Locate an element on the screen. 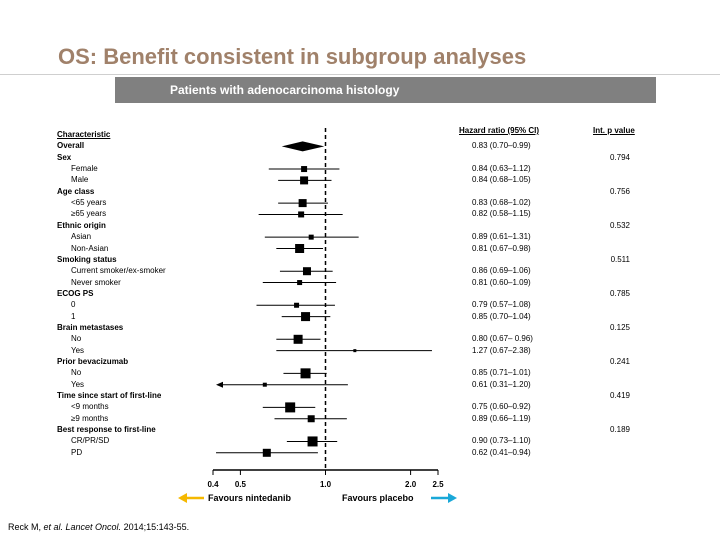 The width and height of the screenshot is (720, 540). row-label-smoking-status-never-smoker: Never smoker is located at coordinates (96, 282).